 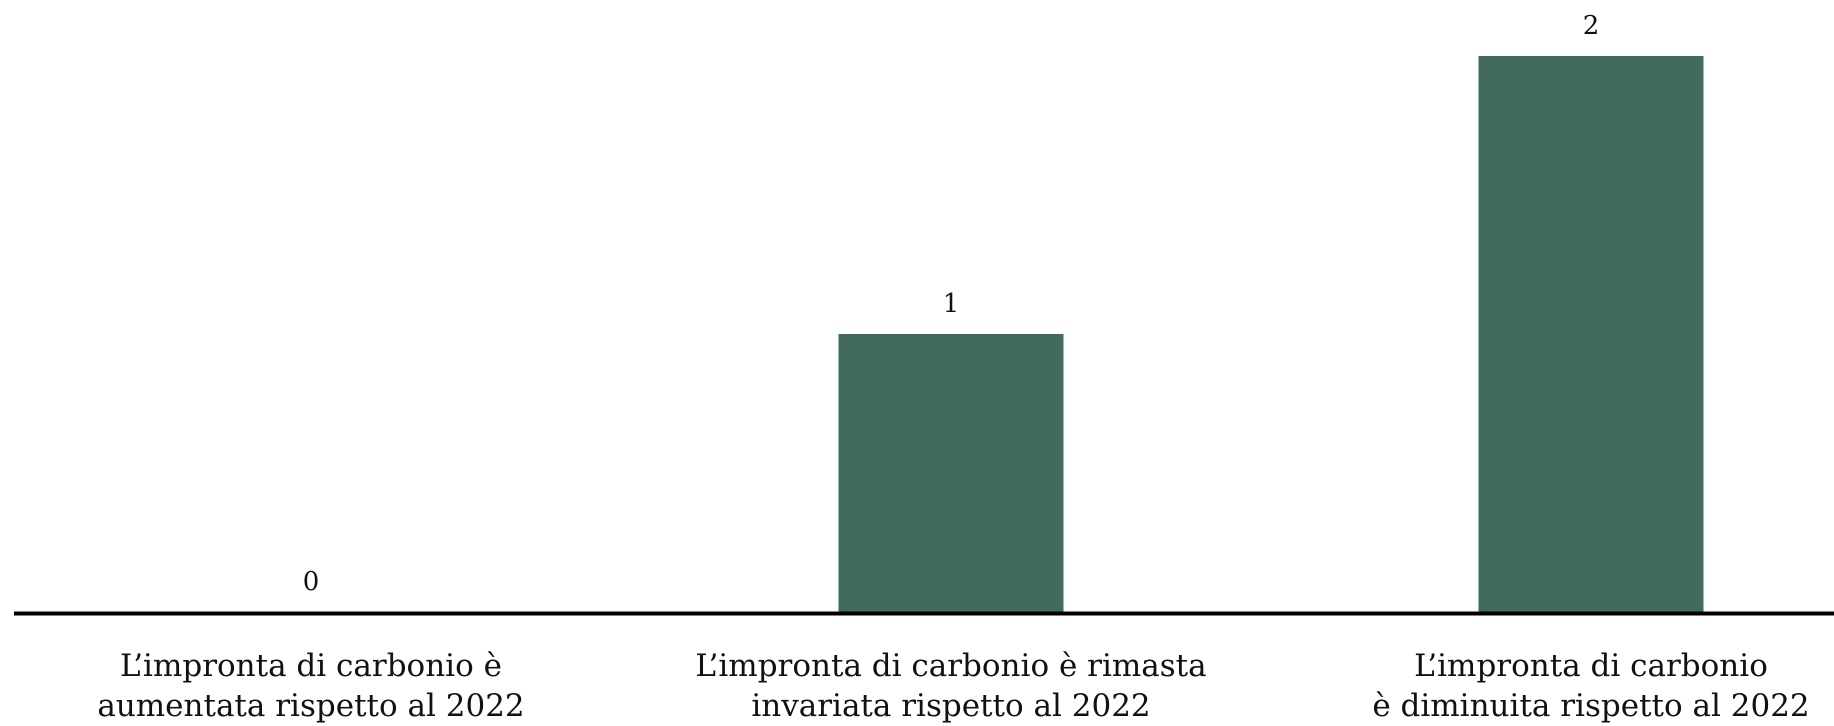 I want to click on value-label: 2, so click(x=1591, y=26).